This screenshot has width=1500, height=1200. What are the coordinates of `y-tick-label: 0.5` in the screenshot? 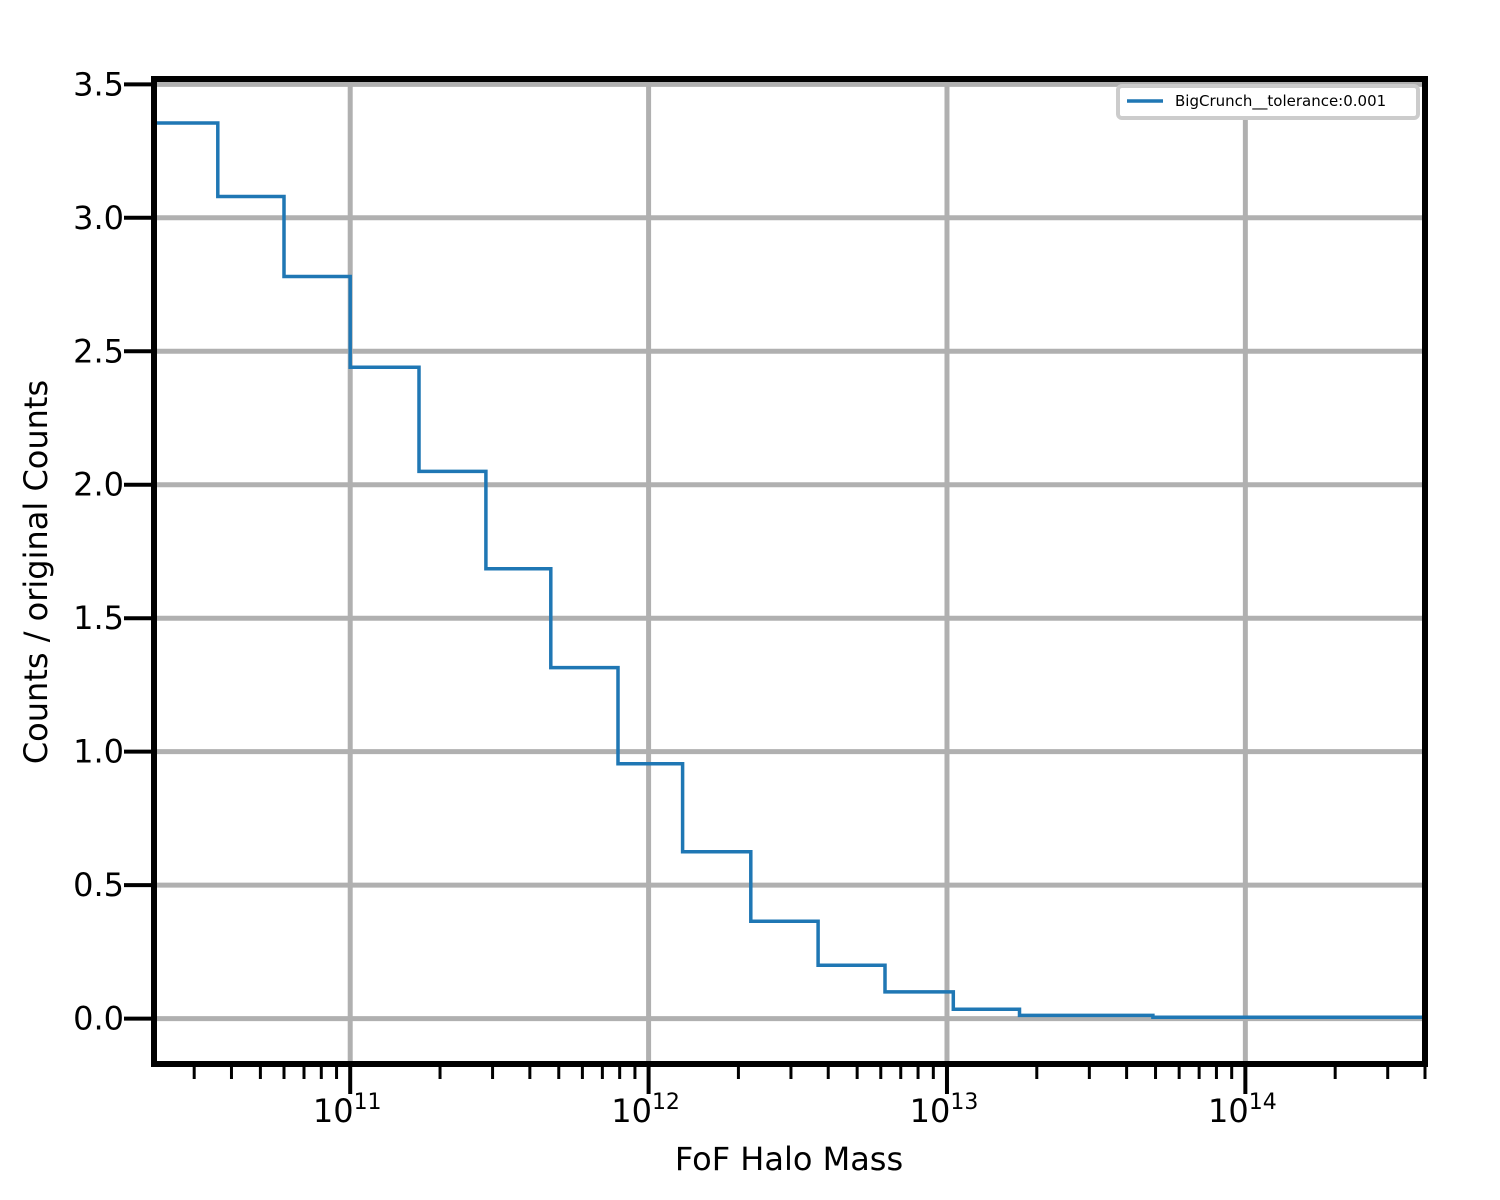 It's located at (98, 885).